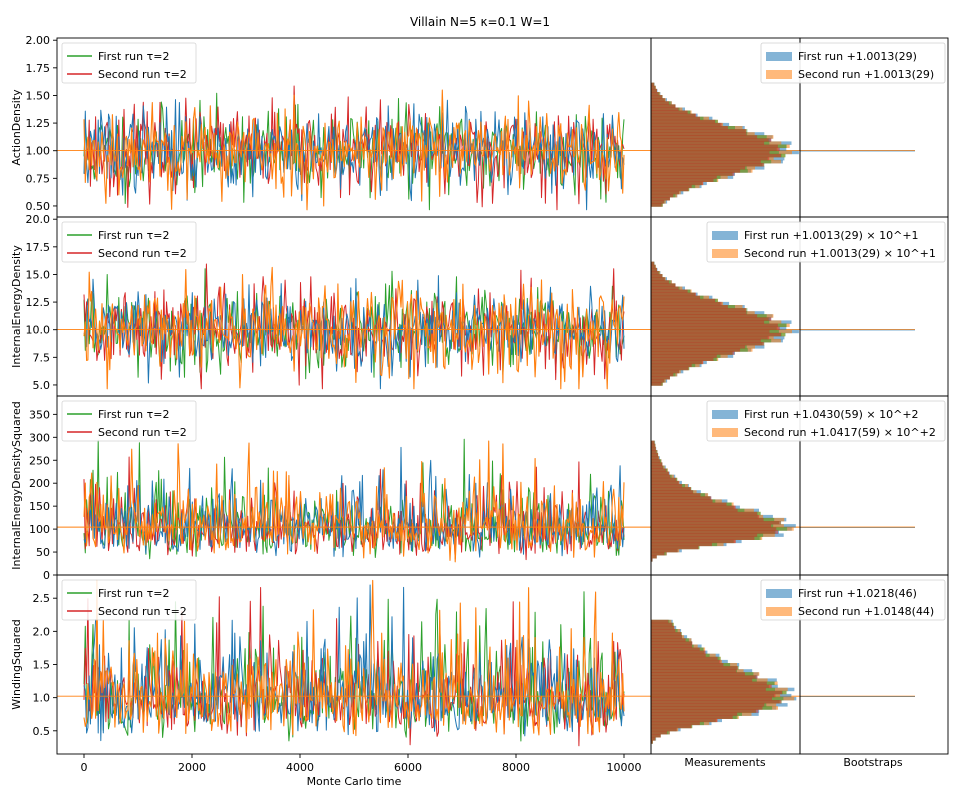 The width and height of the screenshot is (960, 800). Describe the element at coordinates (354, 781) in the screenshot. I see `x-axis-label: Monte Carlo time` at that location.